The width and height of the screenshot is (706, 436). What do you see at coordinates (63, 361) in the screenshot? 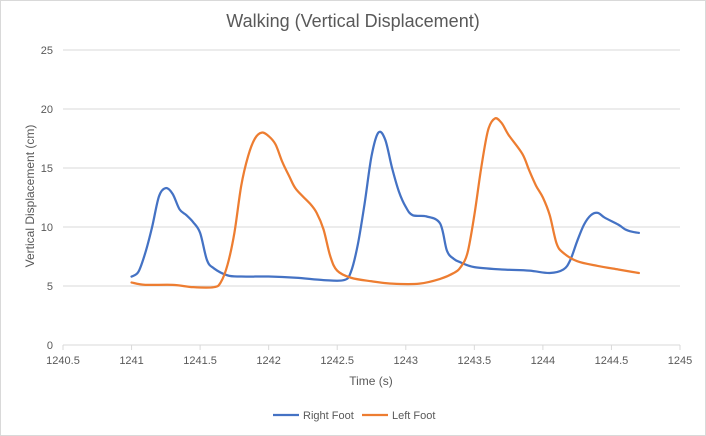
I see `x-tick-label: 1240.5` at bounding box center [63, 361].